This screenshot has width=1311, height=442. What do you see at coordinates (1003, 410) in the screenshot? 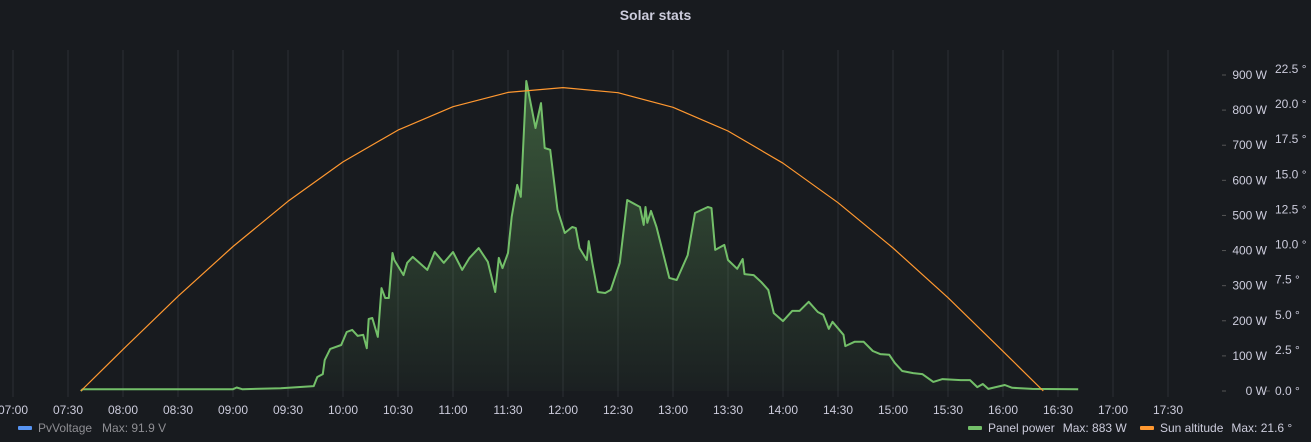
I see `x-tick-label: 16:00` at bounding box center [1003, 410].